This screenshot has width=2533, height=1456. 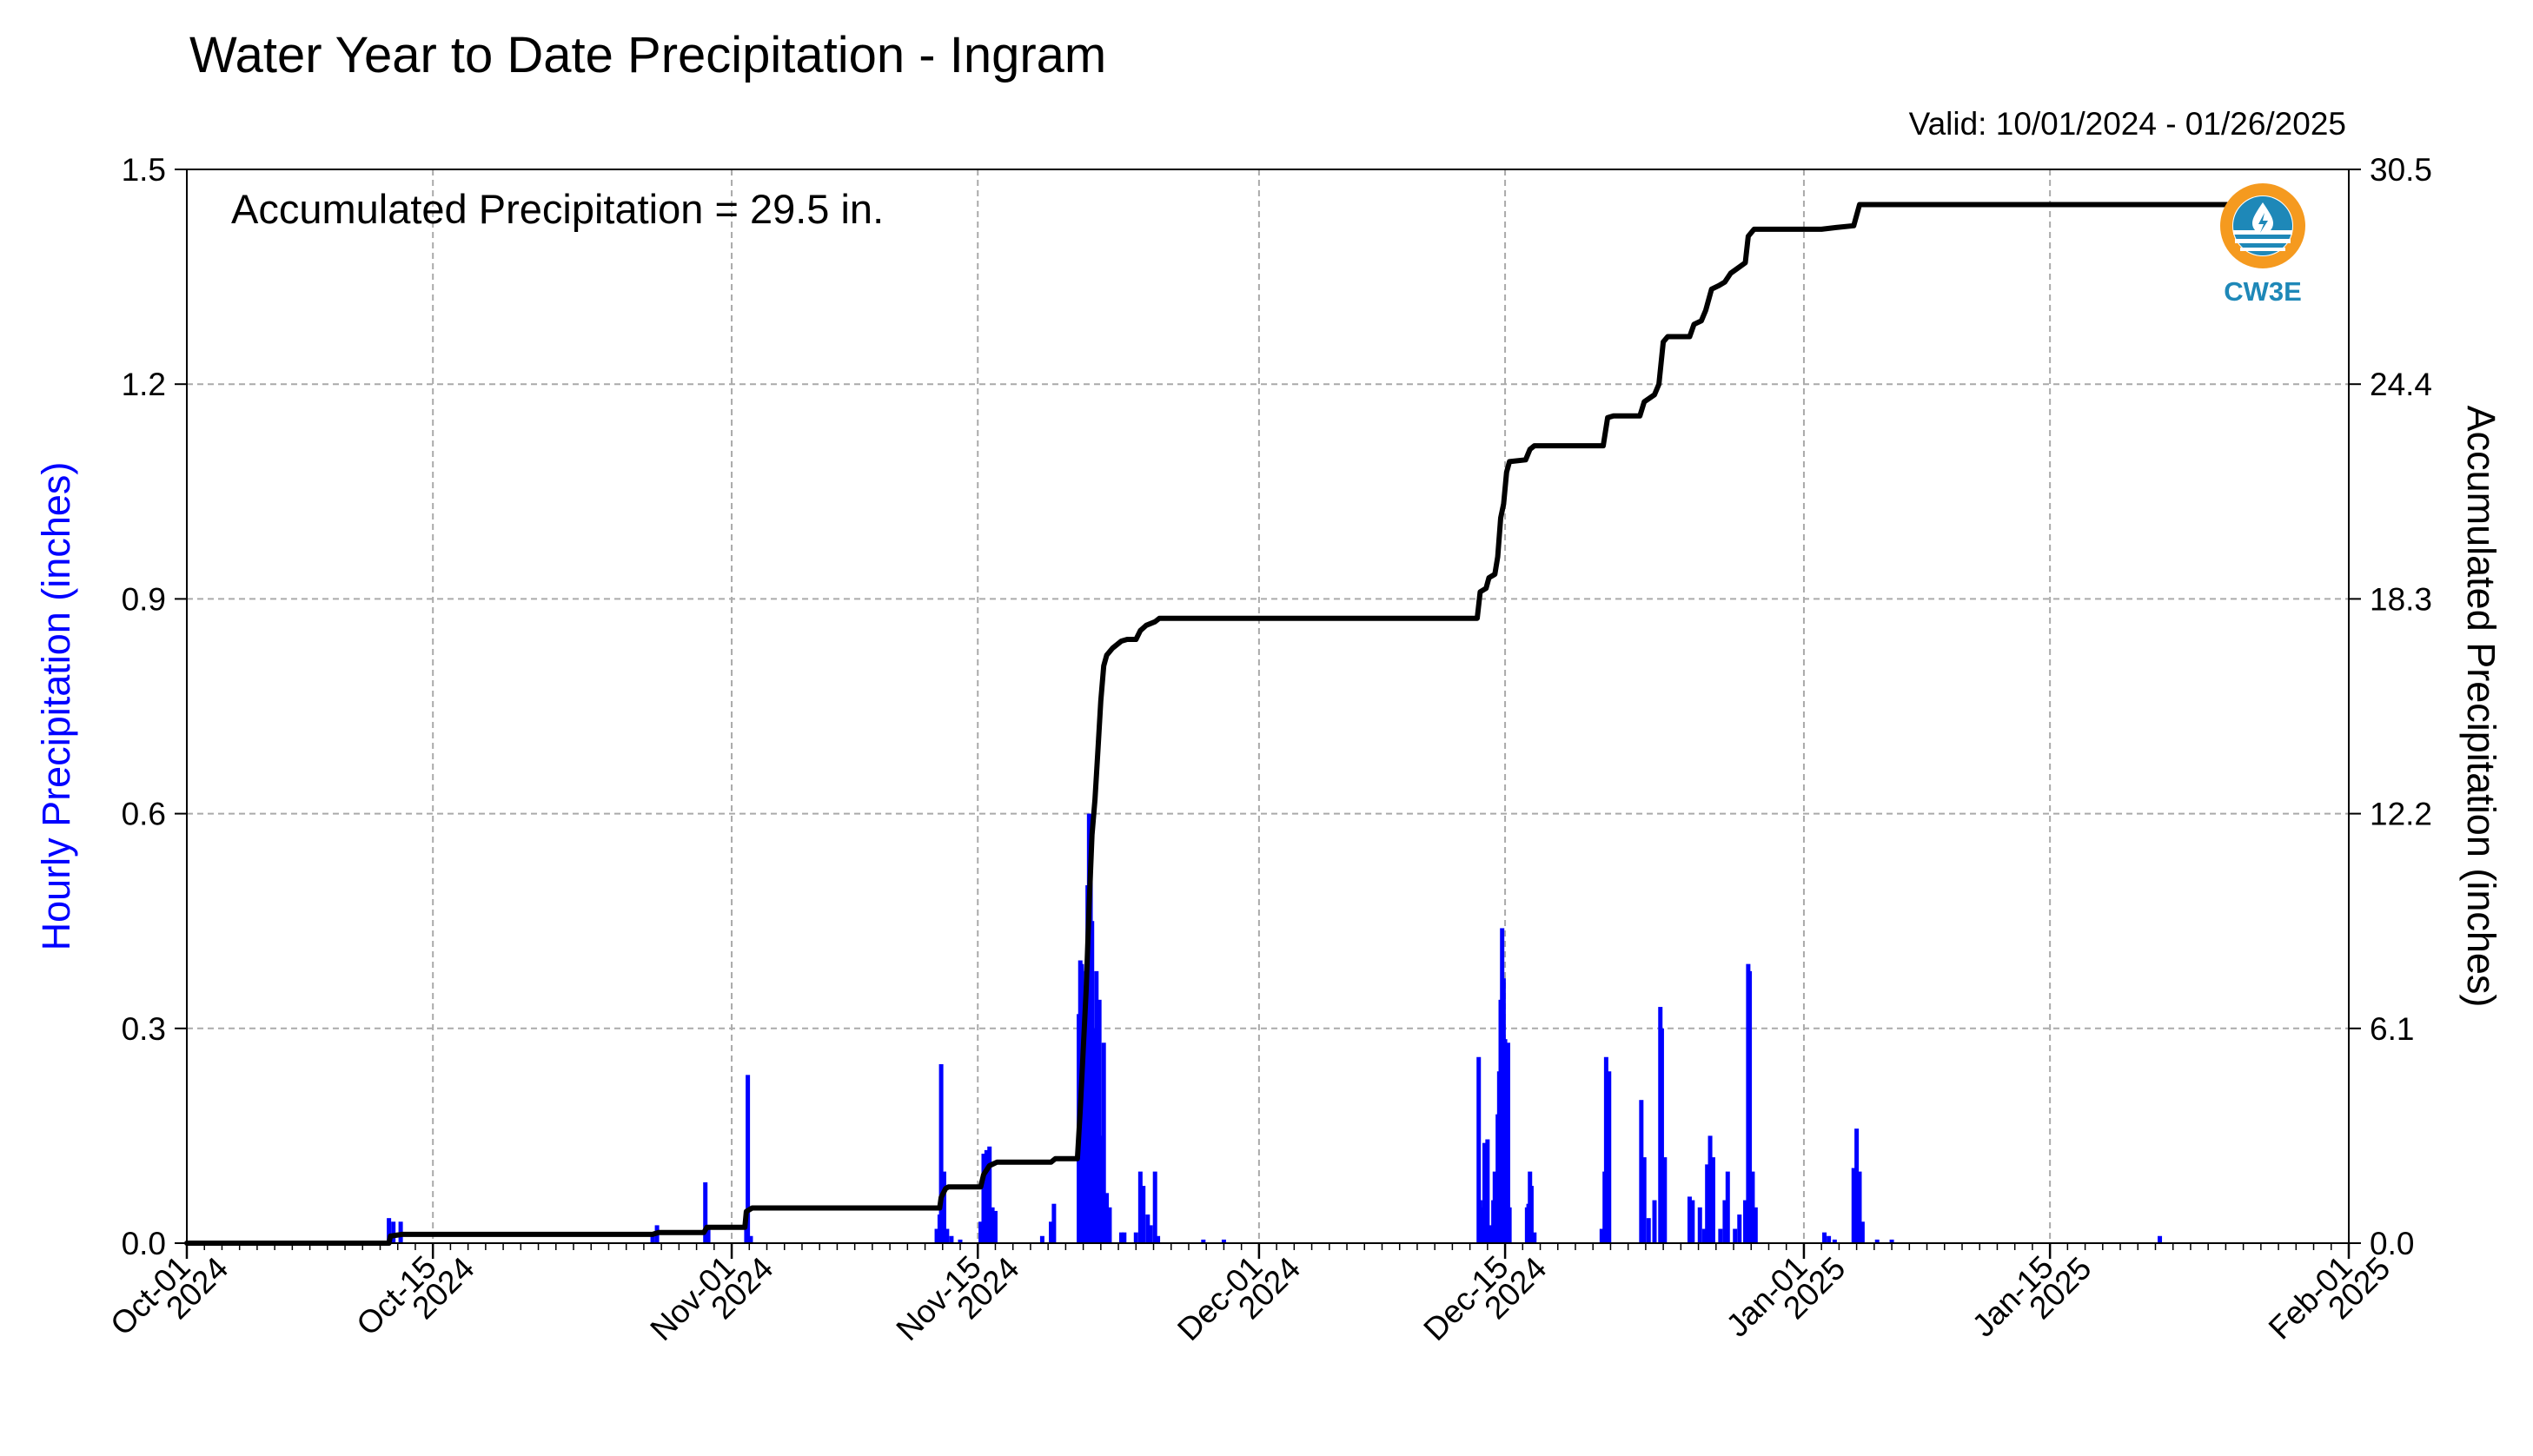 I want to click on right-y-tick-label: 24.4, so click(x=2401, y=384).